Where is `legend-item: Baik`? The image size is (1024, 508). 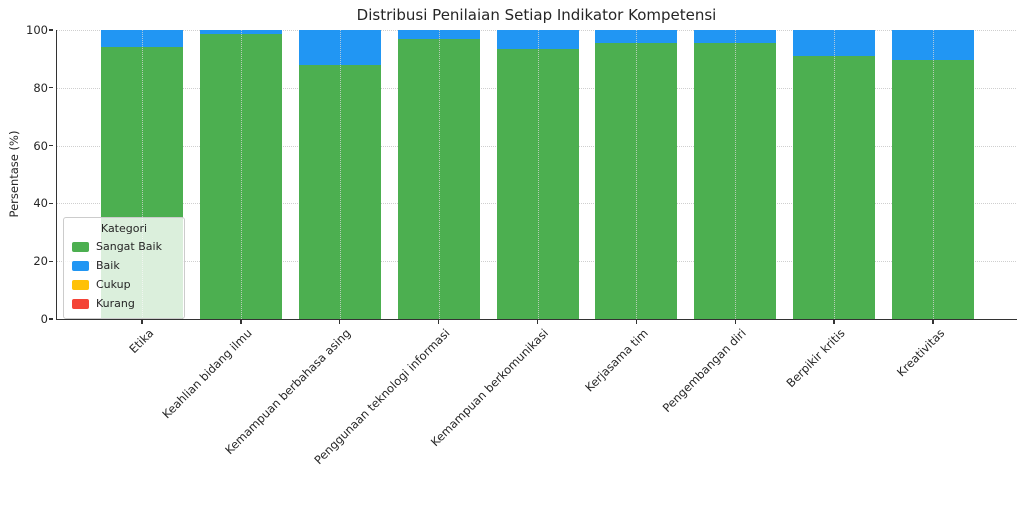
legend-item: Baik is located at coordinates (124, 265).